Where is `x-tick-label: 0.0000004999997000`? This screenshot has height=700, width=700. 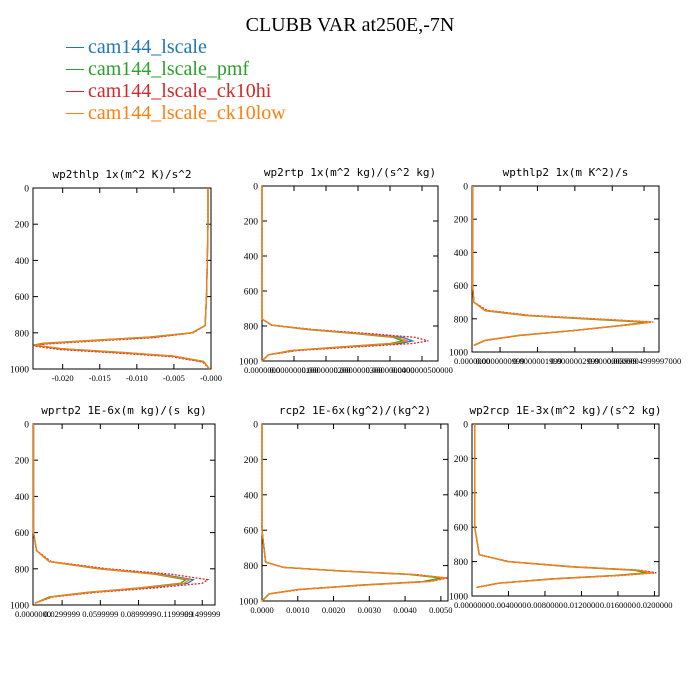
x-tick-label: 0.0000004999997000 is located at coordinates (644, 361).